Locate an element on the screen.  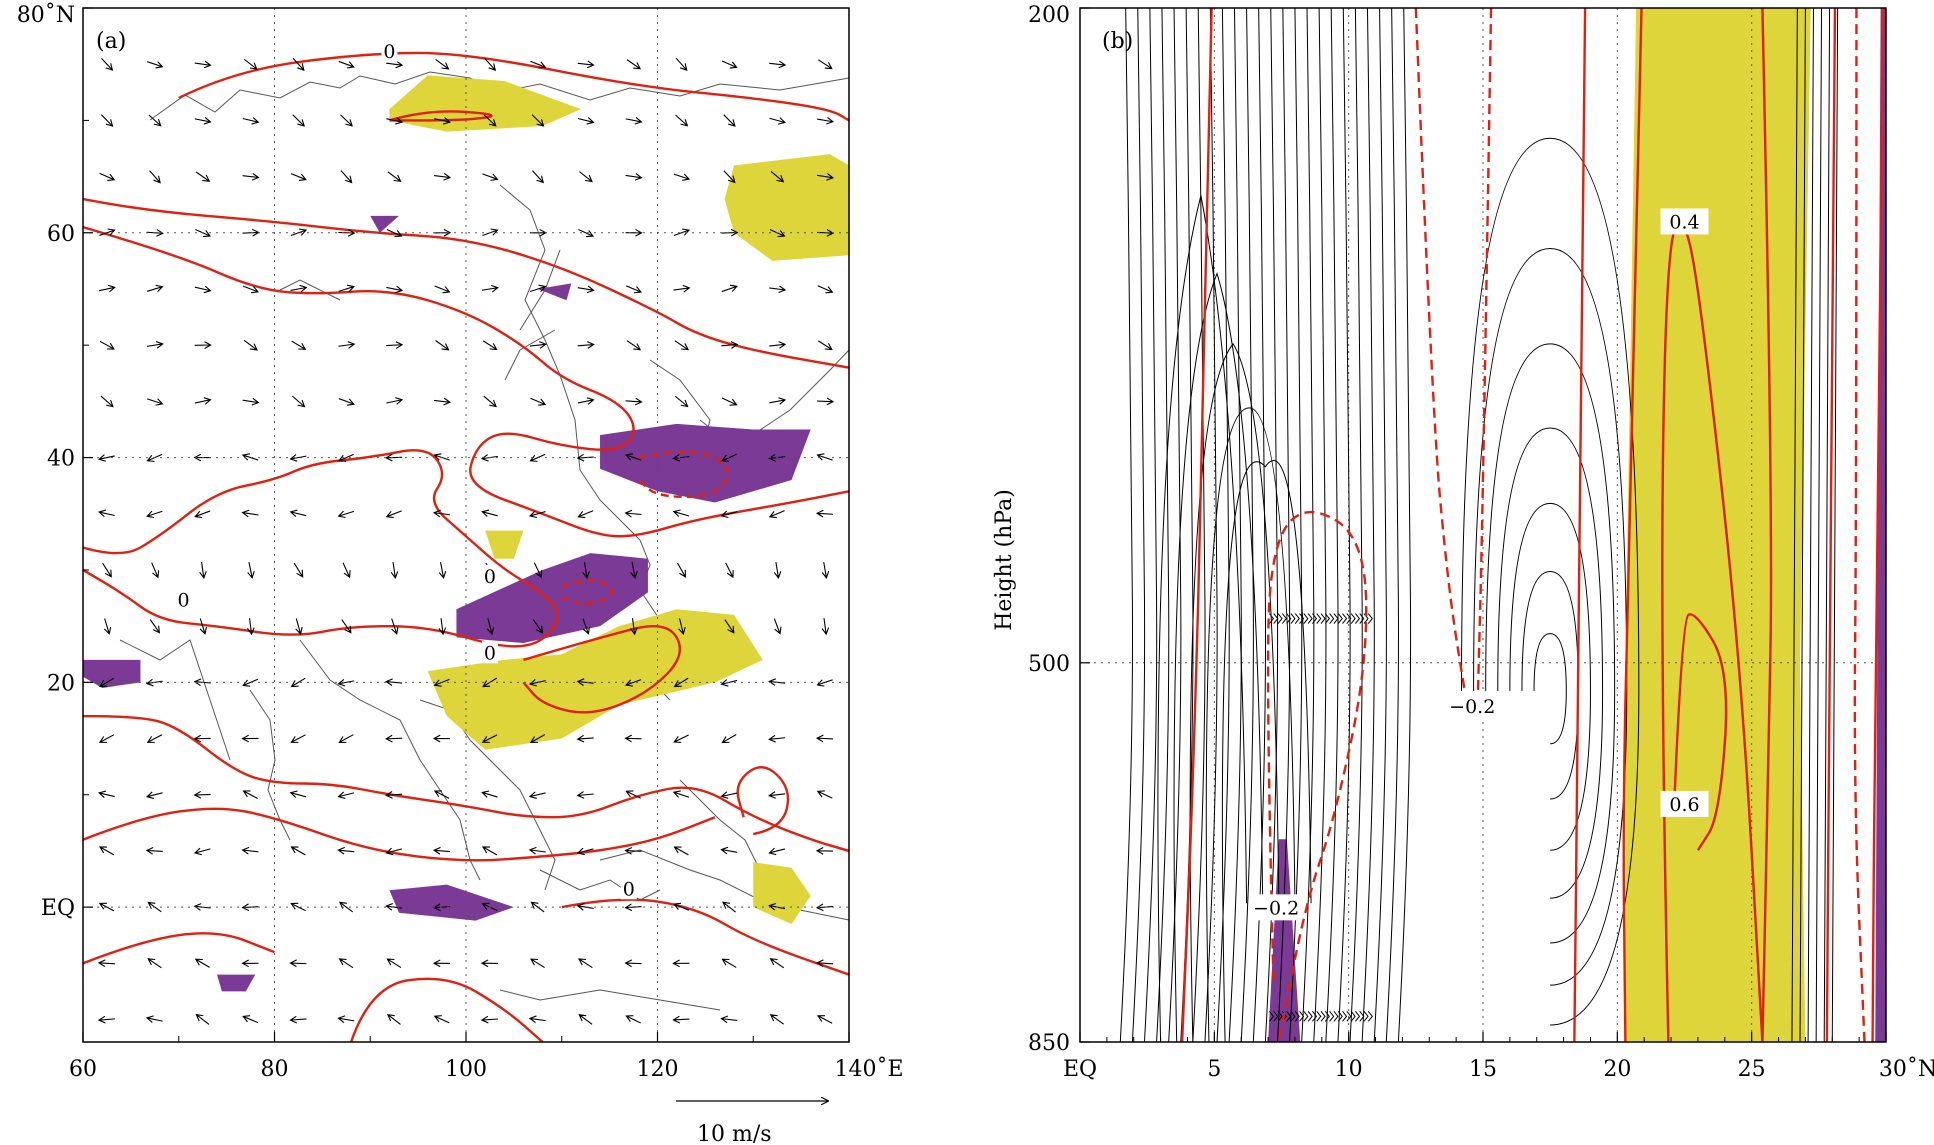
y-tick-label: 200 is located at coordinates (1049, 15).